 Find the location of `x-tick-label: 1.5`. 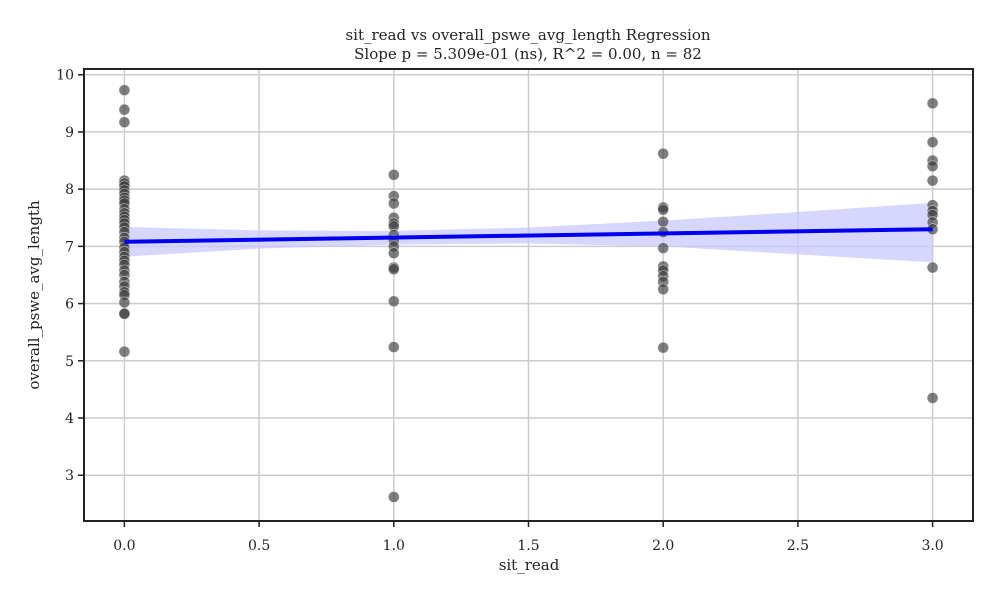

x-tick-label: 1.5 is located at coordinates (528, 546).